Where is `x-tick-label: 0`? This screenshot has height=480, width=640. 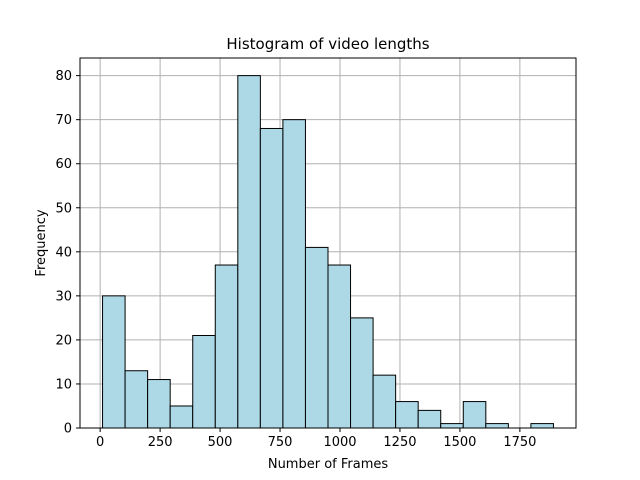 x-tick-label: 0 is located at coordinates (100, 442).